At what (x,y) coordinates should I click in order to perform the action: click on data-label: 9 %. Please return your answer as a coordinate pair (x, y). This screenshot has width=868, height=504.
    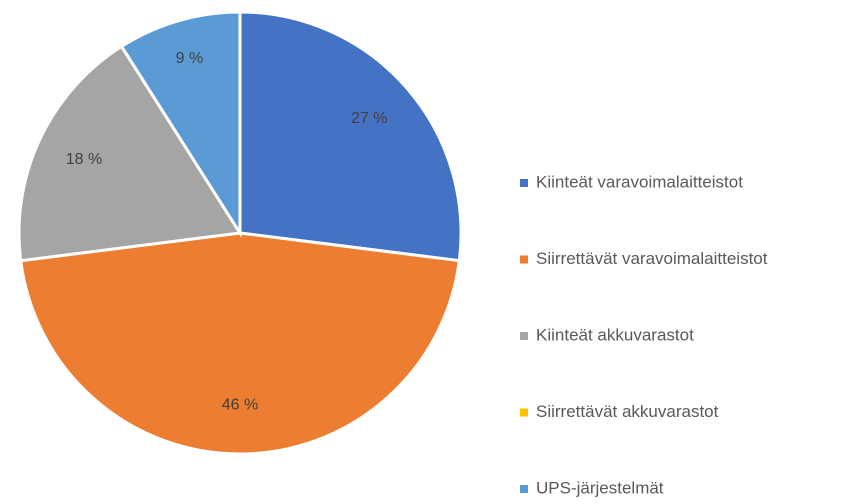
    Looking at the image, I should click on (190, 58).